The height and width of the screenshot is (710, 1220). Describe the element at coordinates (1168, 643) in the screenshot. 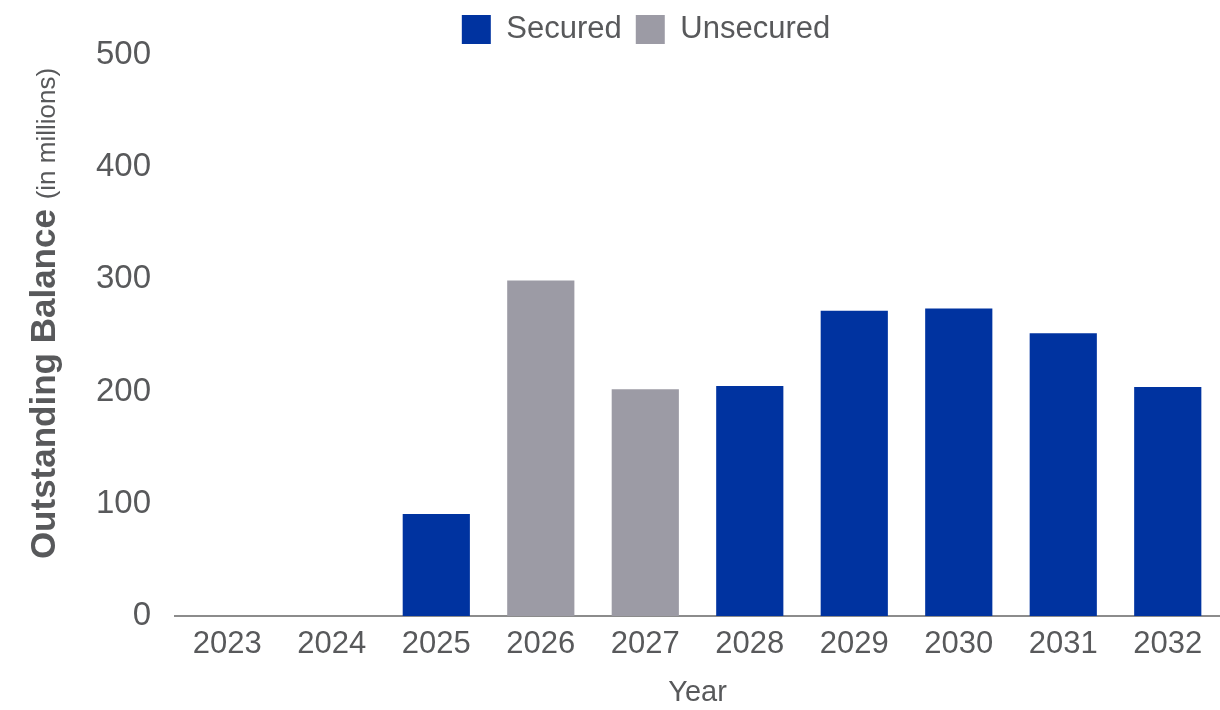

I see `x-tick-label: 2032` at that location.